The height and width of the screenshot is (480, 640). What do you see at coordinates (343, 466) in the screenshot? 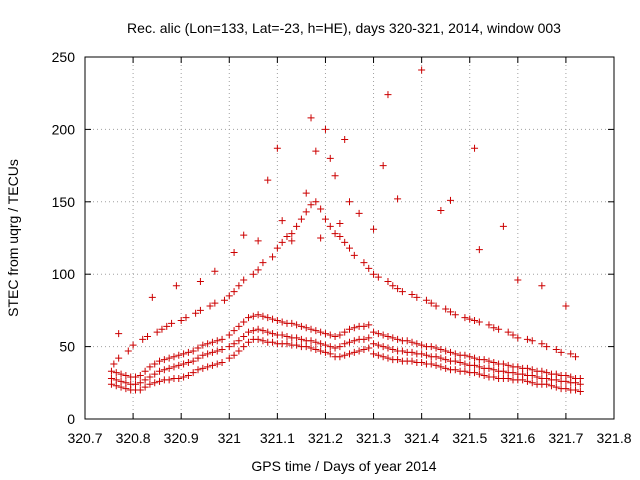
I see `x-axis-label: GPS time / Days of year 2014` at bounding box center [343, 466].